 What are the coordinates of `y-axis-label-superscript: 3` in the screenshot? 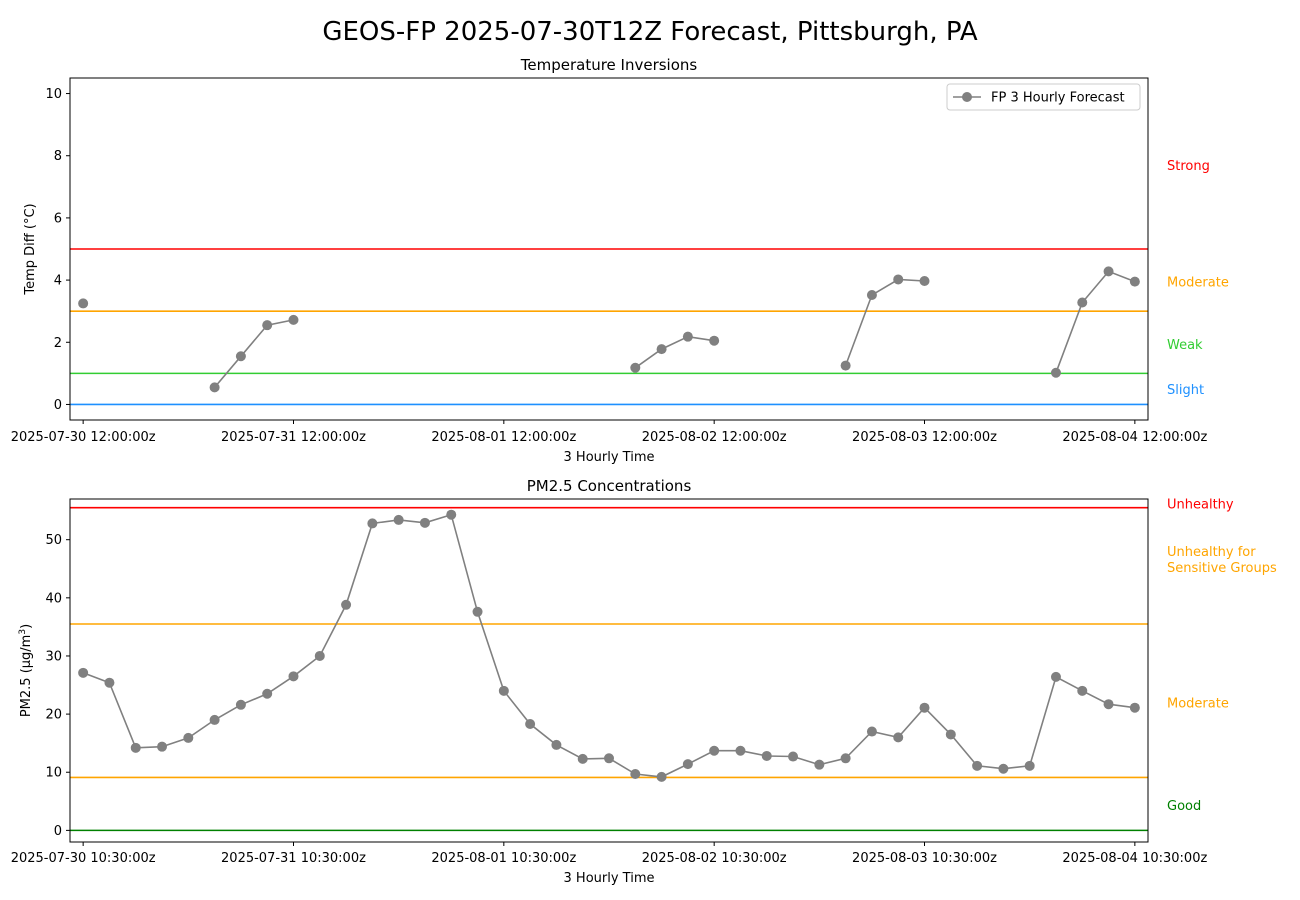 It's located at (23, 632).